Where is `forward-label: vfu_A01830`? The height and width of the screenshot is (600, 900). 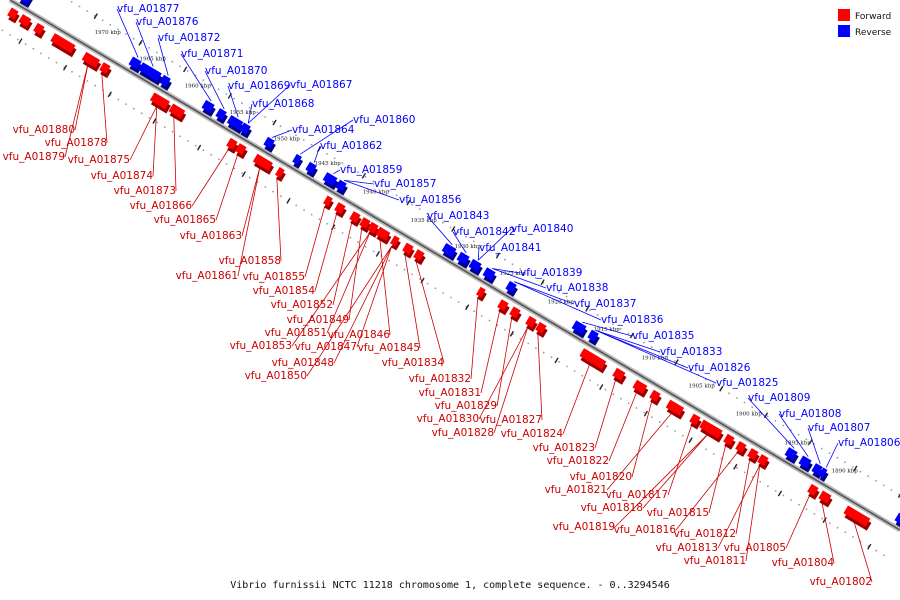
forward-label: vfu_A01830 is located at coordinates (448, 419).